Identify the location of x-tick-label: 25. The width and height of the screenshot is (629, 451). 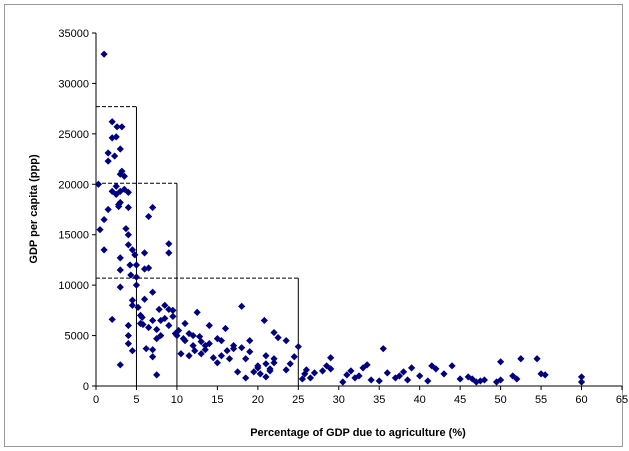
(298, 400).